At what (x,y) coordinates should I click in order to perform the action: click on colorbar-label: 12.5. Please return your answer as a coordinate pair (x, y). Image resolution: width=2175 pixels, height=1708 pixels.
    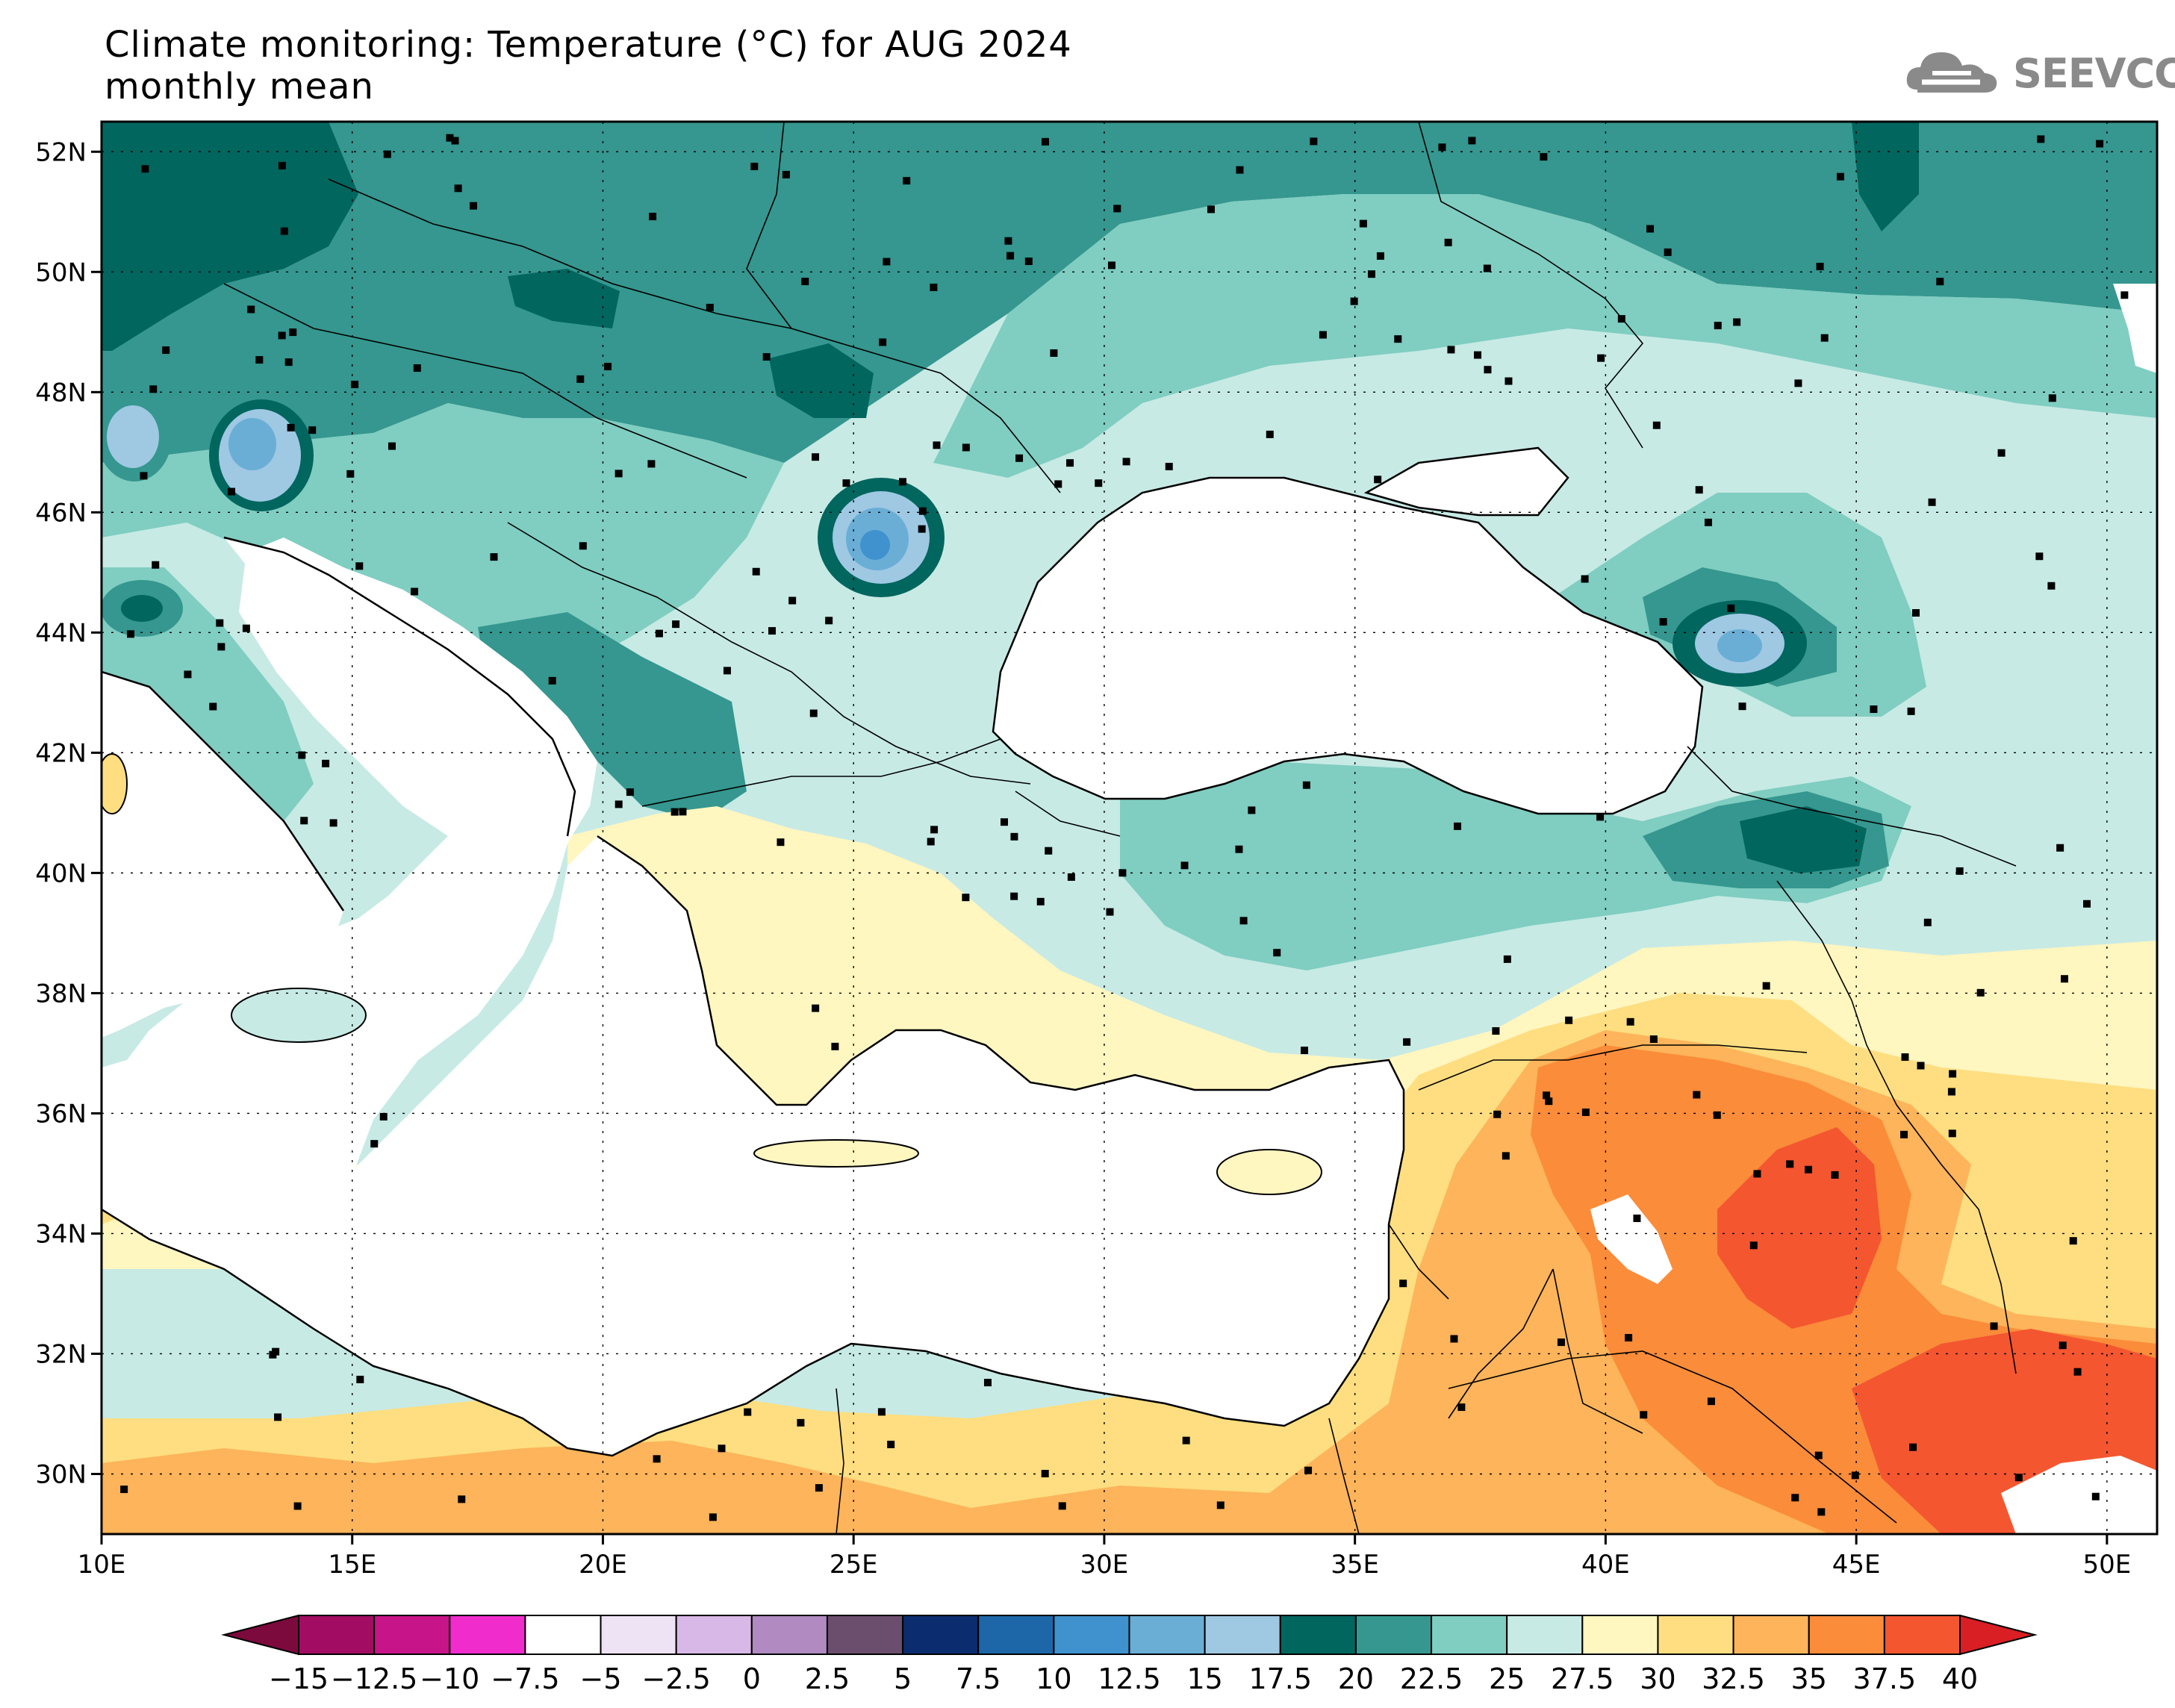
    Looking at the image, I should click on (1129, 1678).